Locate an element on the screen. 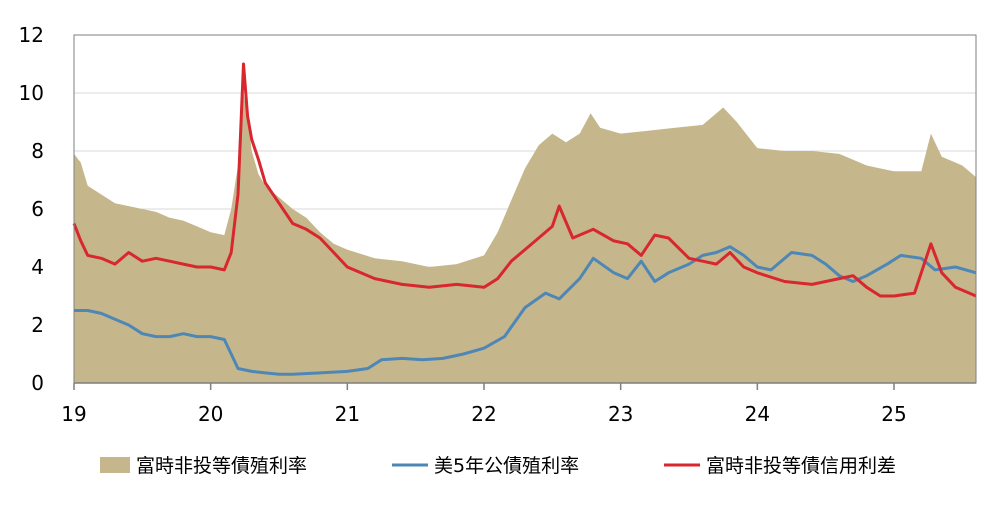 This screenshot has height=512, width=1000. y-tick-label: 6 is located at coordinates (37, 209).